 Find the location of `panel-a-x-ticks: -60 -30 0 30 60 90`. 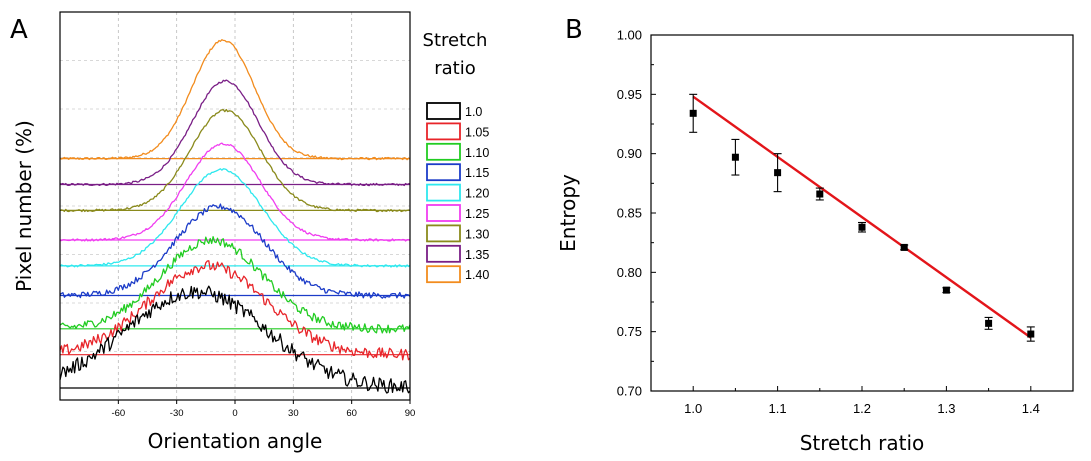

panel-a-x-ticks: -60 -30 0 30 60 90 is located at coordinates (263, 409).